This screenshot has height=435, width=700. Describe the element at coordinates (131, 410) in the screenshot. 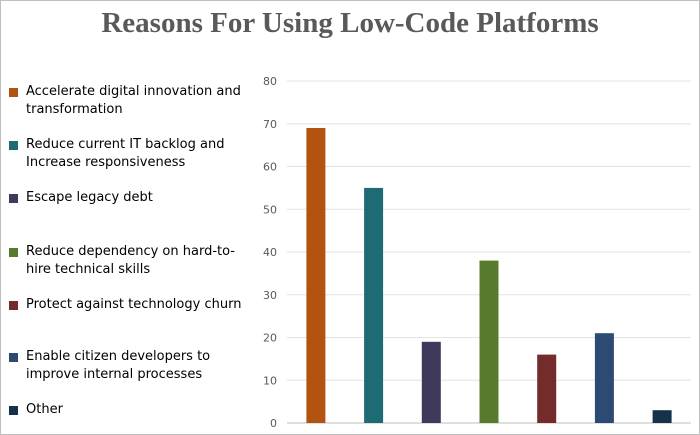

I see `legend-item-other: Other` at that location.